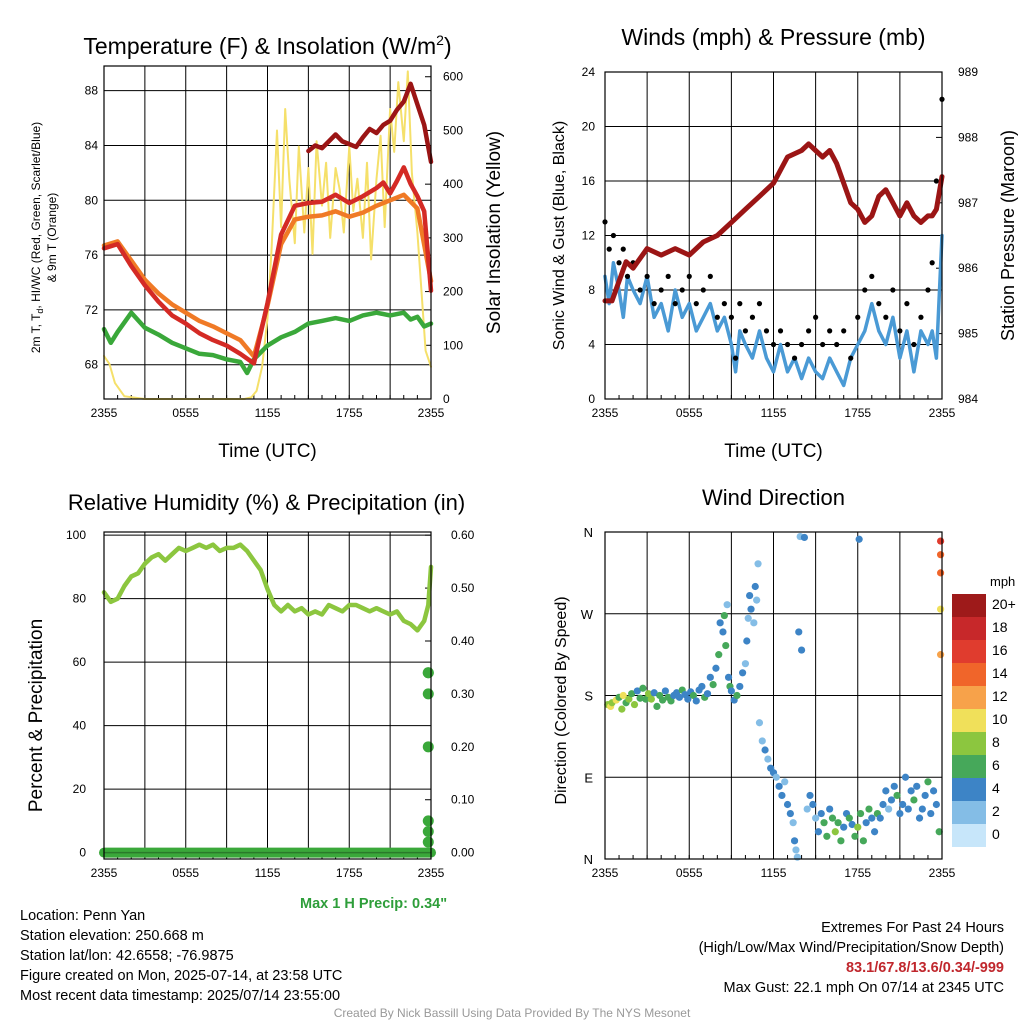  I want to click on x-axis-label: Time (UTC), so click(267, 451).